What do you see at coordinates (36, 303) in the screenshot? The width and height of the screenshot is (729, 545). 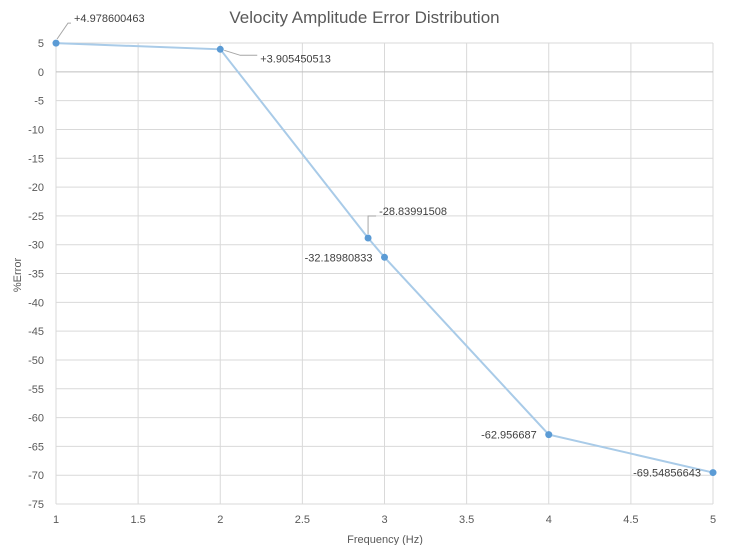 I see `y-tick-label: -40` at bounding box center [36, 303].